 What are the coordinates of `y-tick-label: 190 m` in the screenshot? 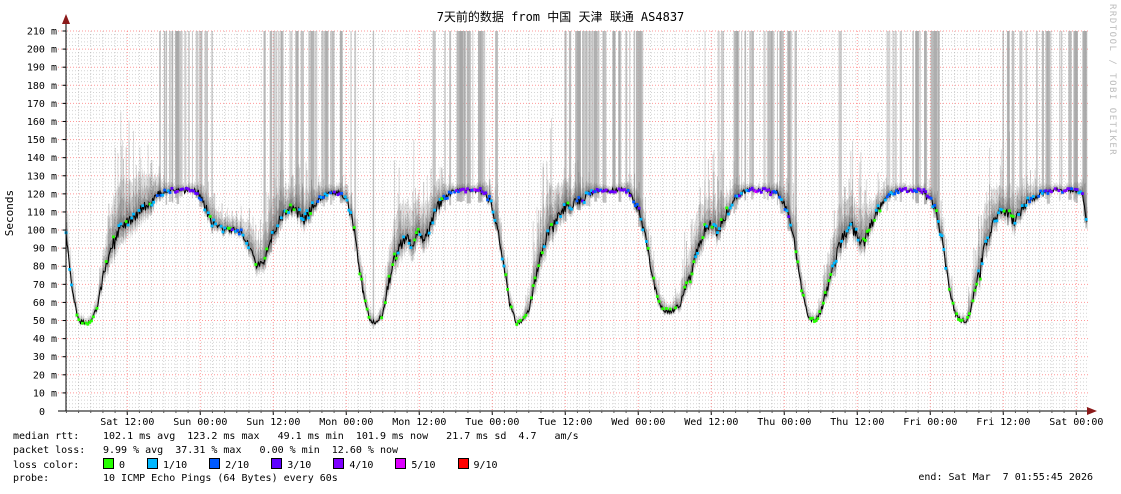 It's located at (42, 68).